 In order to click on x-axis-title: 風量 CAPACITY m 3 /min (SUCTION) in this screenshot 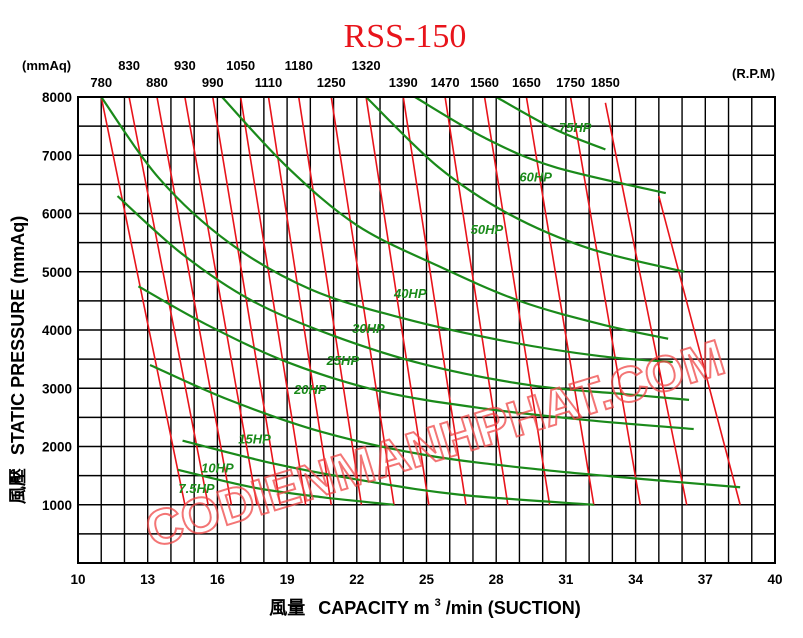, I will do `click(425, 604)`.